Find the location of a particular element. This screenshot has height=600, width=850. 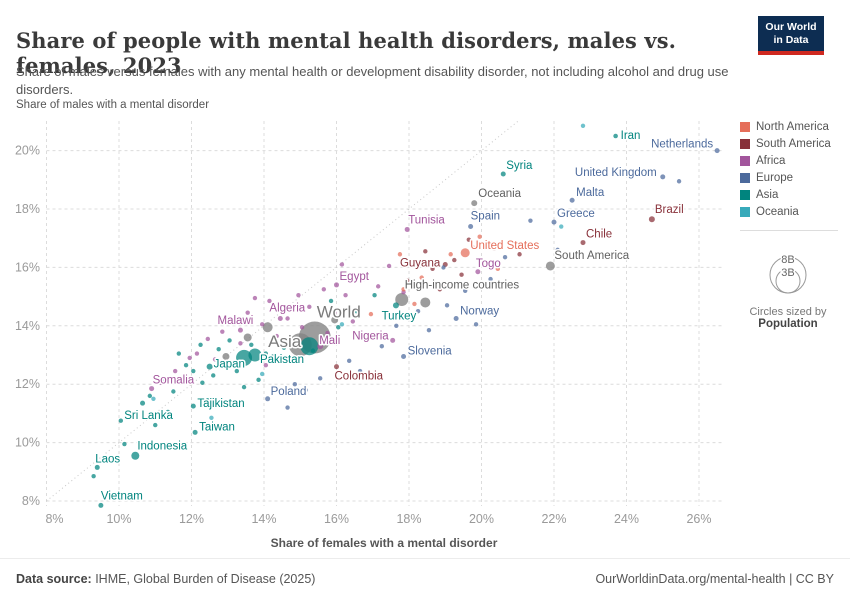

legend-item-asia: Asia is located at coordinates (793, 195).